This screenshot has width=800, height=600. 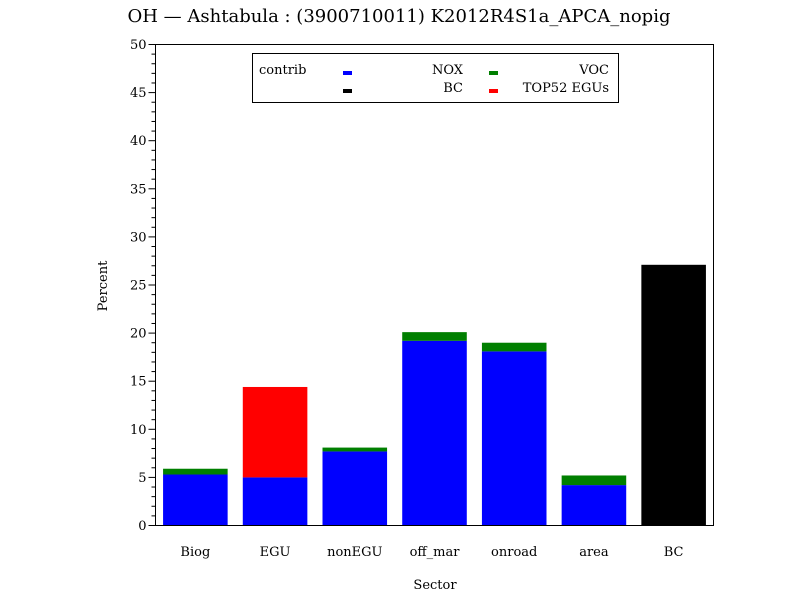 What do you see at coordinates (514, 552) in the screenshot?
I see `x-tick-label-onroad: onroad` at bounding box center [514, 552].